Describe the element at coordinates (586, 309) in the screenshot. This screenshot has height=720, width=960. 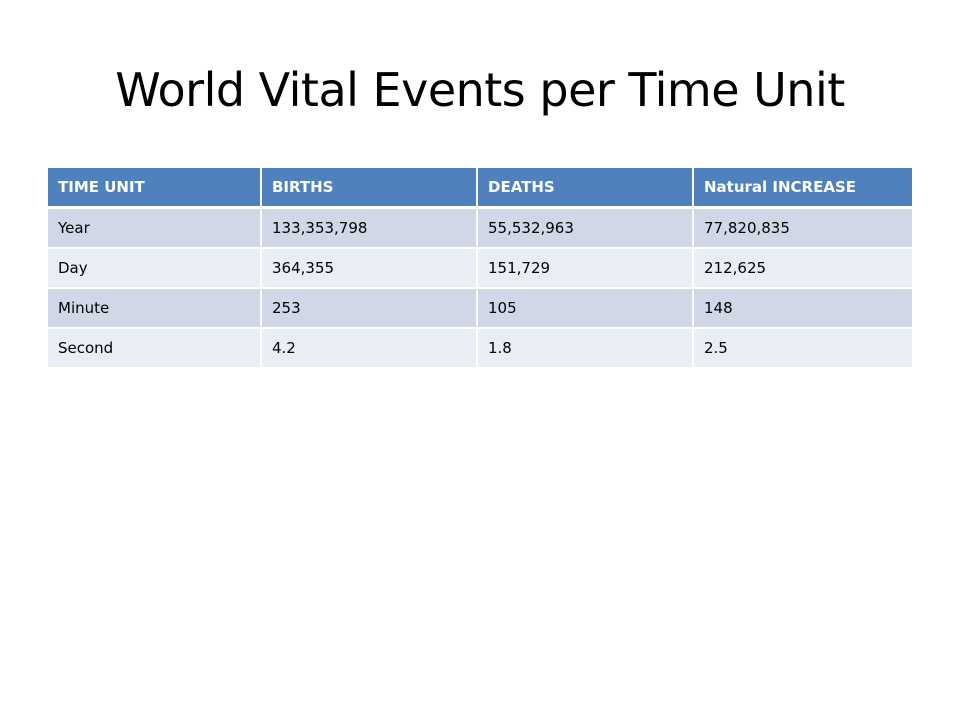
I see `deaths-cell: 105` at that location.